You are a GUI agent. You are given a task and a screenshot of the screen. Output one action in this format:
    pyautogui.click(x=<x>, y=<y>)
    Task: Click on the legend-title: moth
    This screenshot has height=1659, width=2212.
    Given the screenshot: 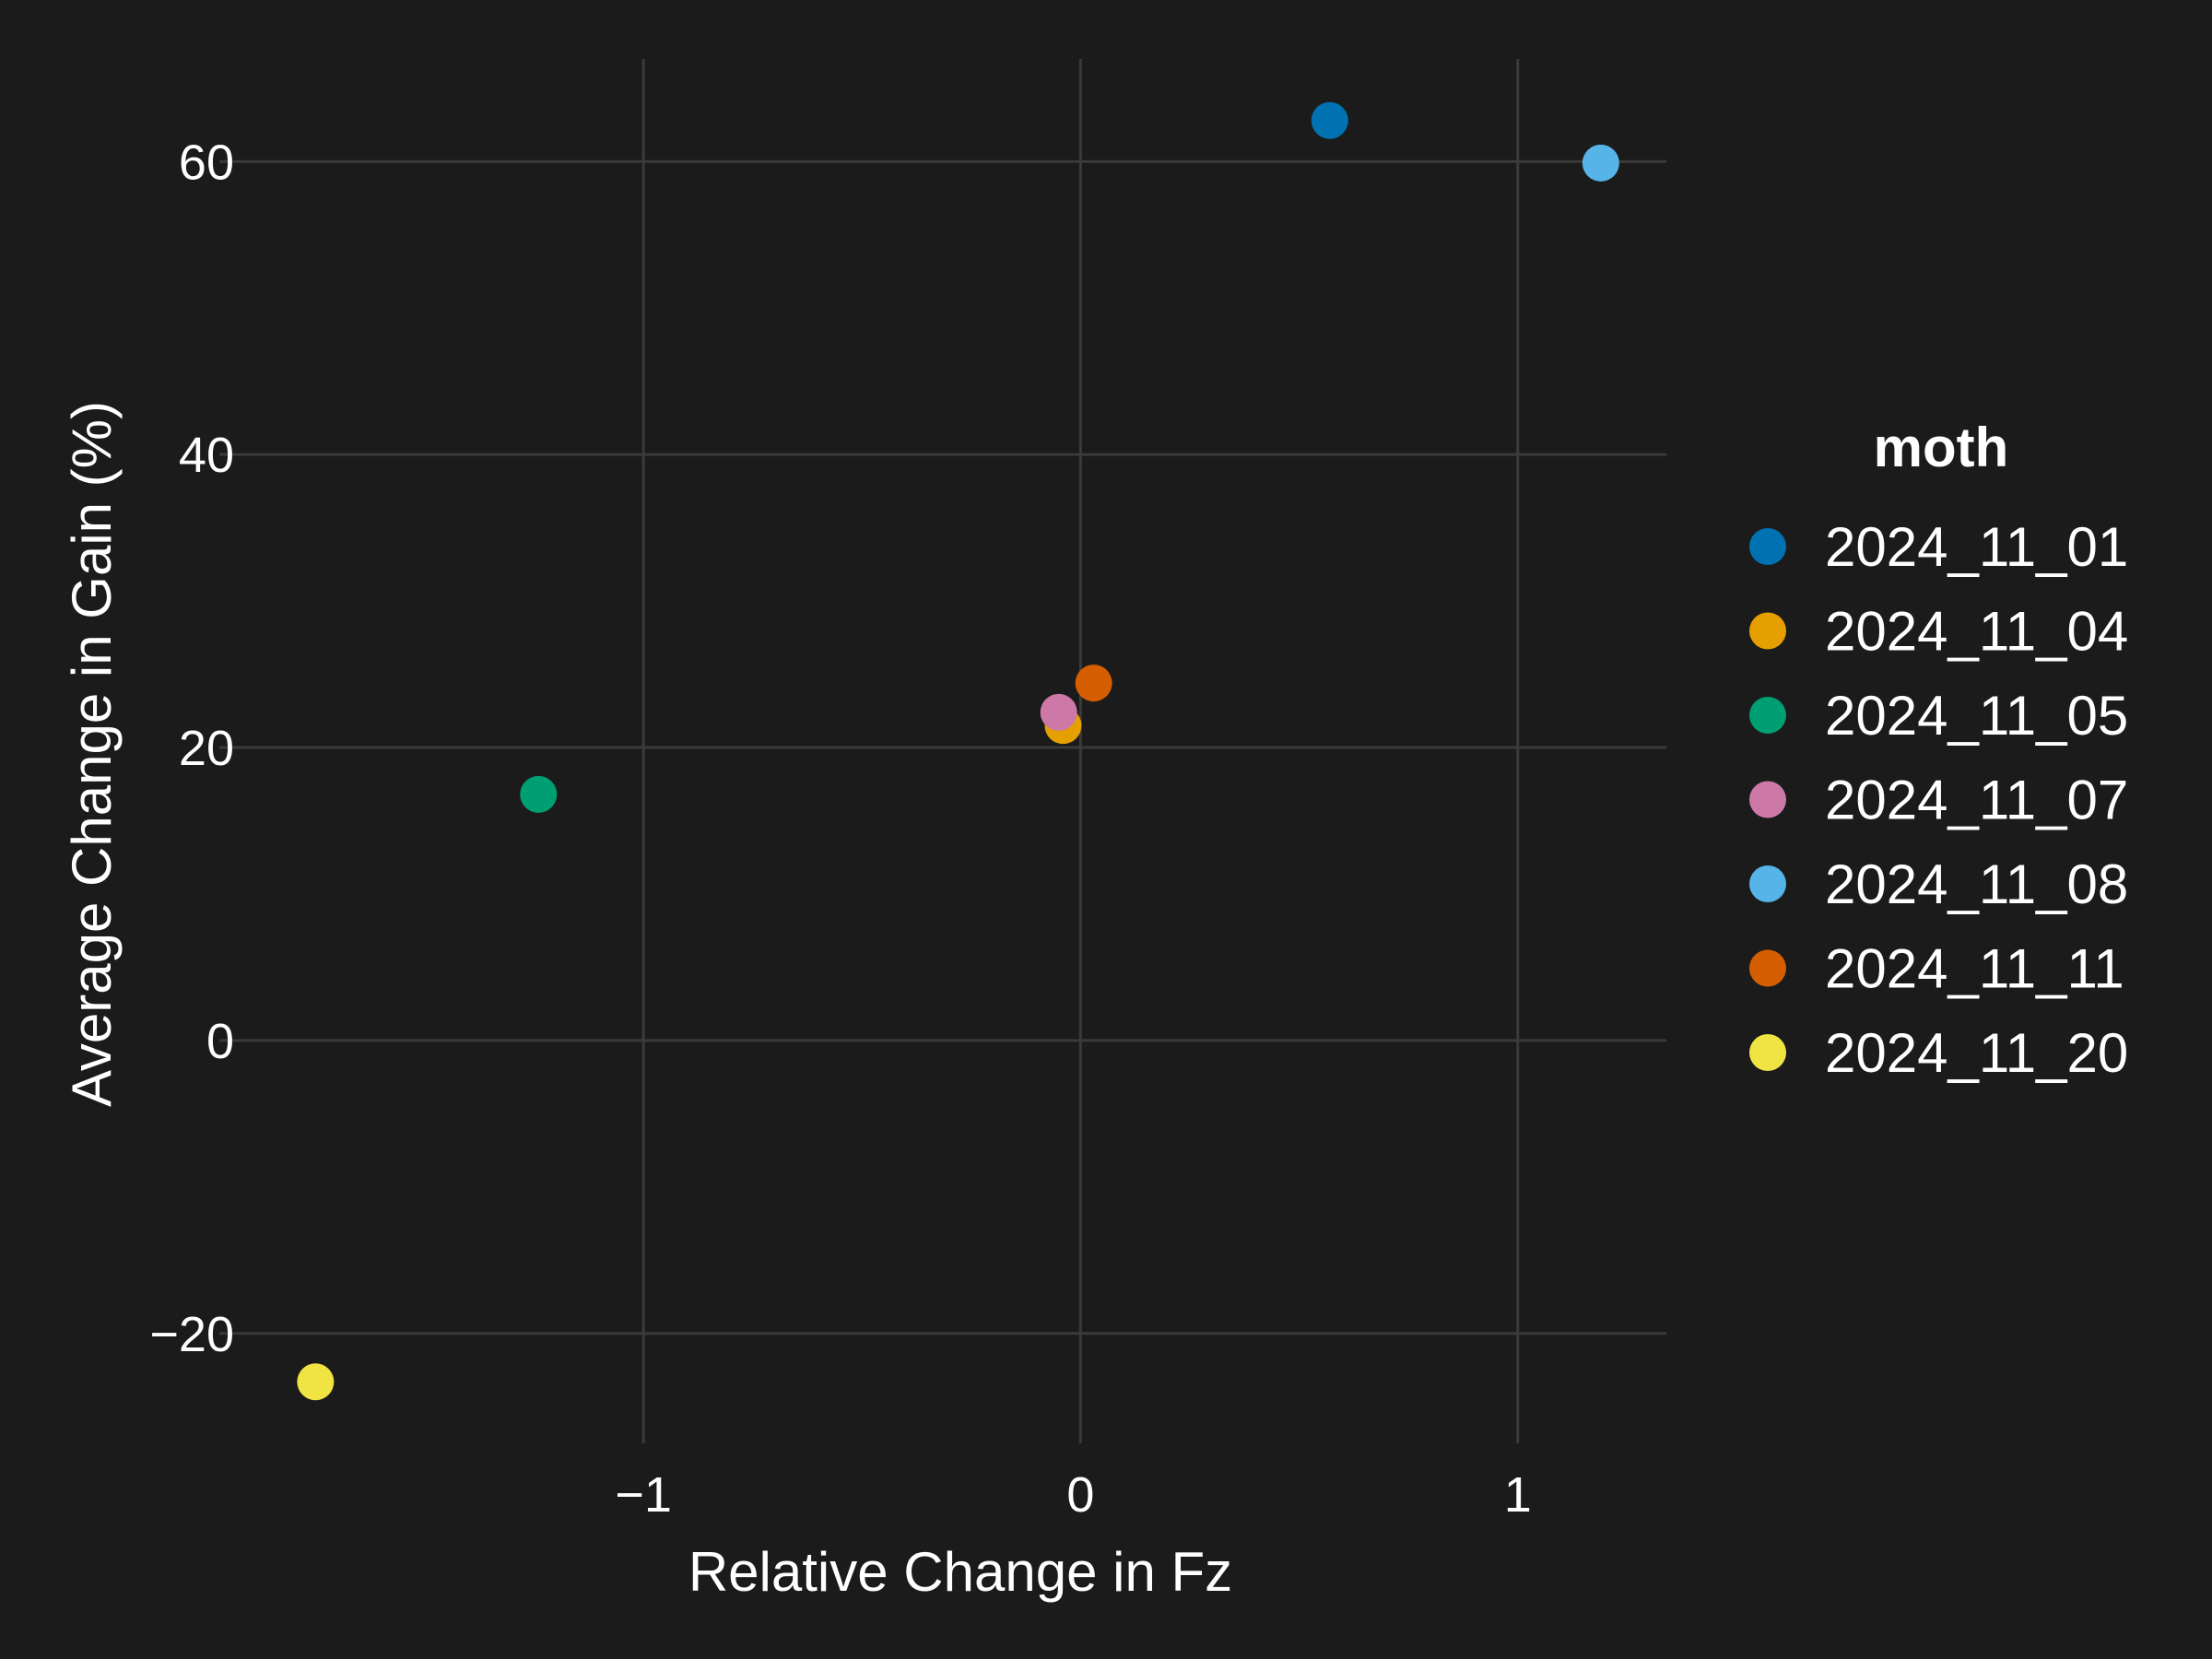 What is the action you would take?
    pyautogui.click(x=1941, y=447)
    